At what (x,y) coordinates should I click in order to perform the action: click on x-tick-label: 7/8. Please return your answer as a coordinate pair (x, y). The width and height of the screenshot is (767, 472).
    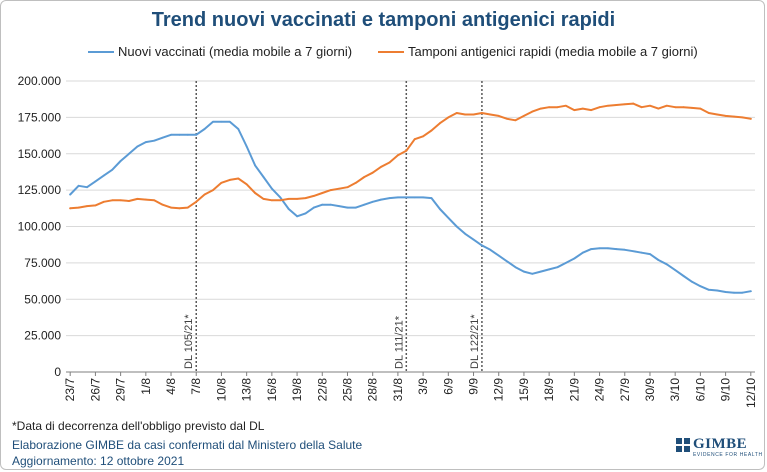
    Looking at the image, I should click on (196, 386).